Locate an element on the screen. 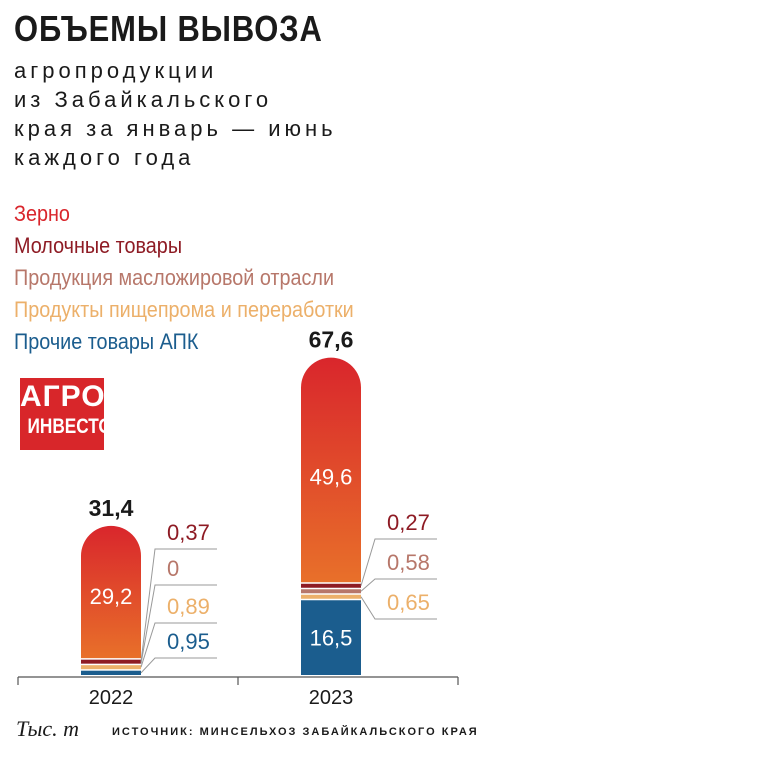 The image size is (777, 757). leader-line-oilfat-2023 is located at coordinates (398, 585).